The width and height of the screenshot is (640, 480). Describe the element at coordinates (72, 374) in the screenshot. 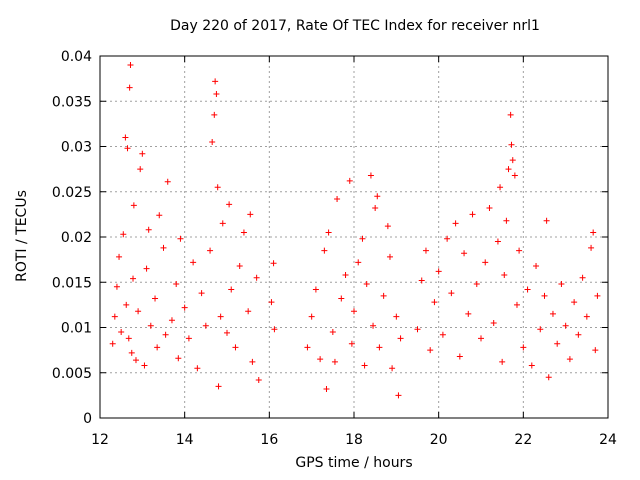

I see `y-tick-label: 0.005` at that location.